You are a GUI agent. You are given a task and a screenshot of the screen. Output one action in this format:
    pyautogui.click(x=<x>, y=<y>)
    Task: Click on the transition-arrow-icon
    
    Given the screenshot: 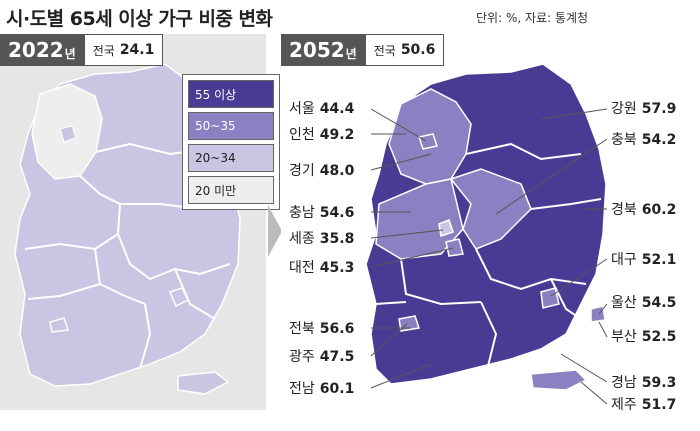 What is the action you would take?
    pyautogui.click(x=275, y=231)
    